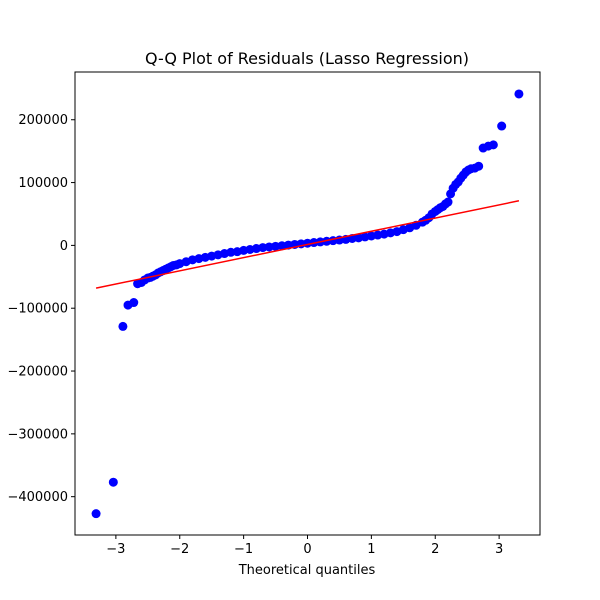  I want to click on y-tick-label: −200000, so click(37, 372).